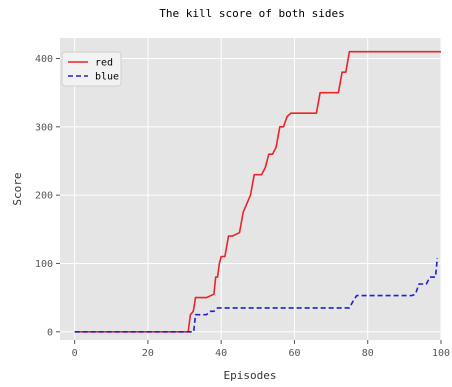  I want to click on x-tick-label: 40, so click(221, 353).